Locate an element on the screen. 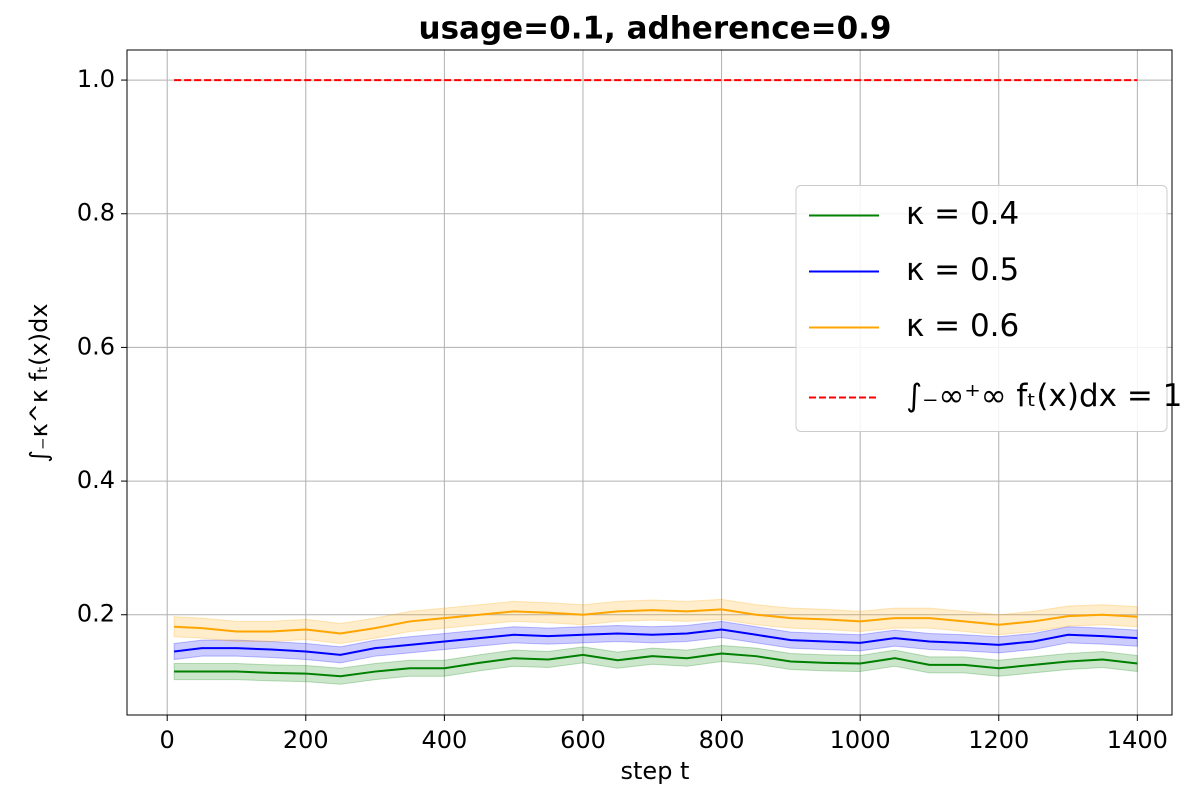  y-tick-label: 0.8 is located at coordinates (96, 213).